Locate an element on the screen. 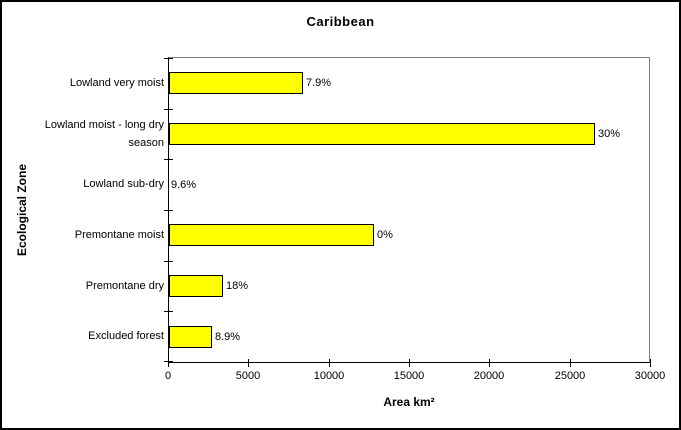 The image size is (681, 430). category-label: Lowland sub-dry is located at coordinates (123, 183).